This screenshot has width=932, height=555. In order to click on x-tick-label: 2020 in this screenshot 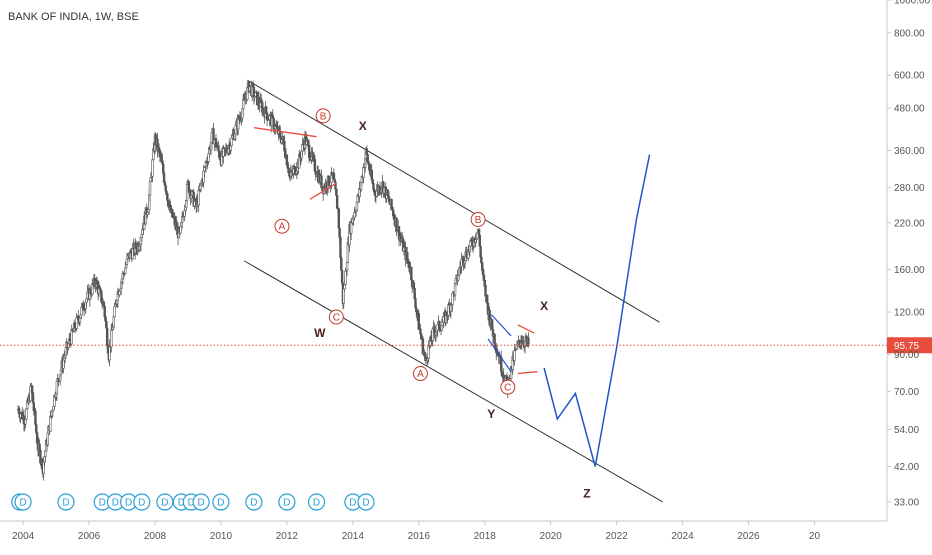, I will do `click(551, 536)`.